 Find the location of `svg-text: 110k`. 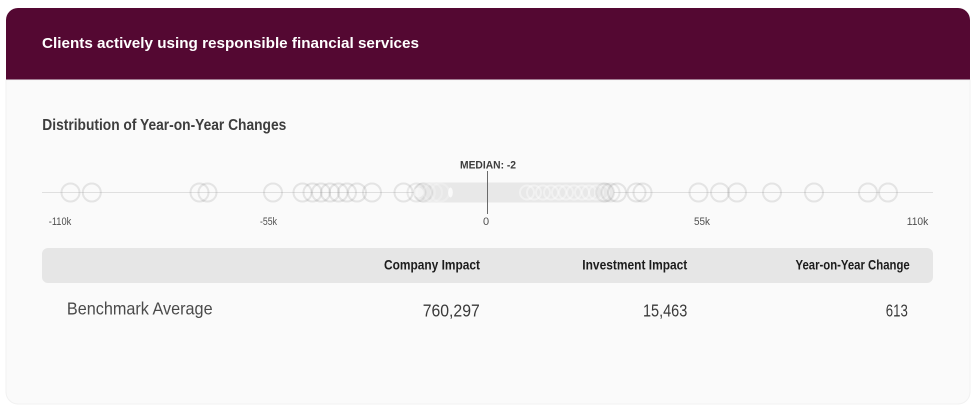

svg-text: 110k is located at coordinates (918, 222).